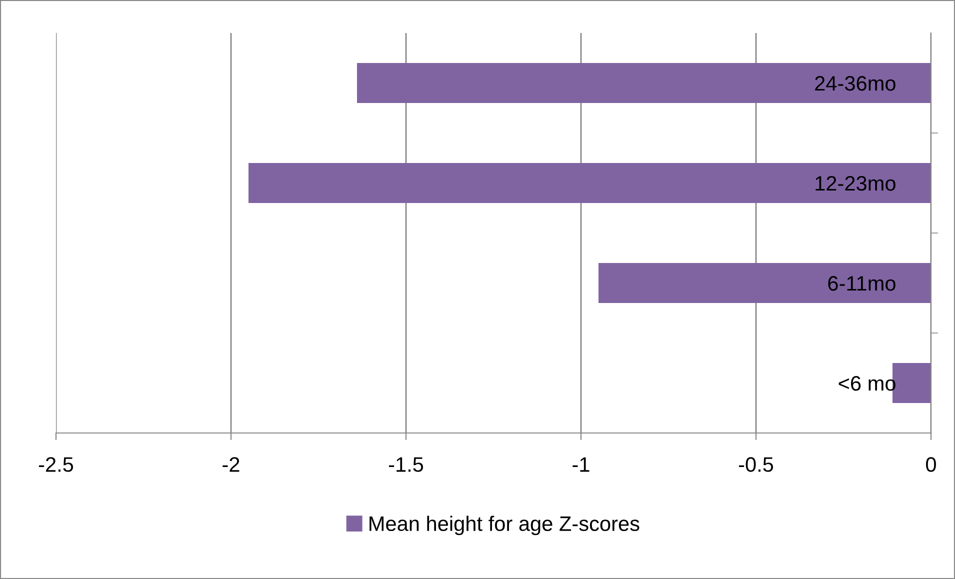 The height and width of the screenshot is (579, 955). Describe the element at coordinates (931, 464) in the screenshot. I see `x-tick-label: 0` at that location.